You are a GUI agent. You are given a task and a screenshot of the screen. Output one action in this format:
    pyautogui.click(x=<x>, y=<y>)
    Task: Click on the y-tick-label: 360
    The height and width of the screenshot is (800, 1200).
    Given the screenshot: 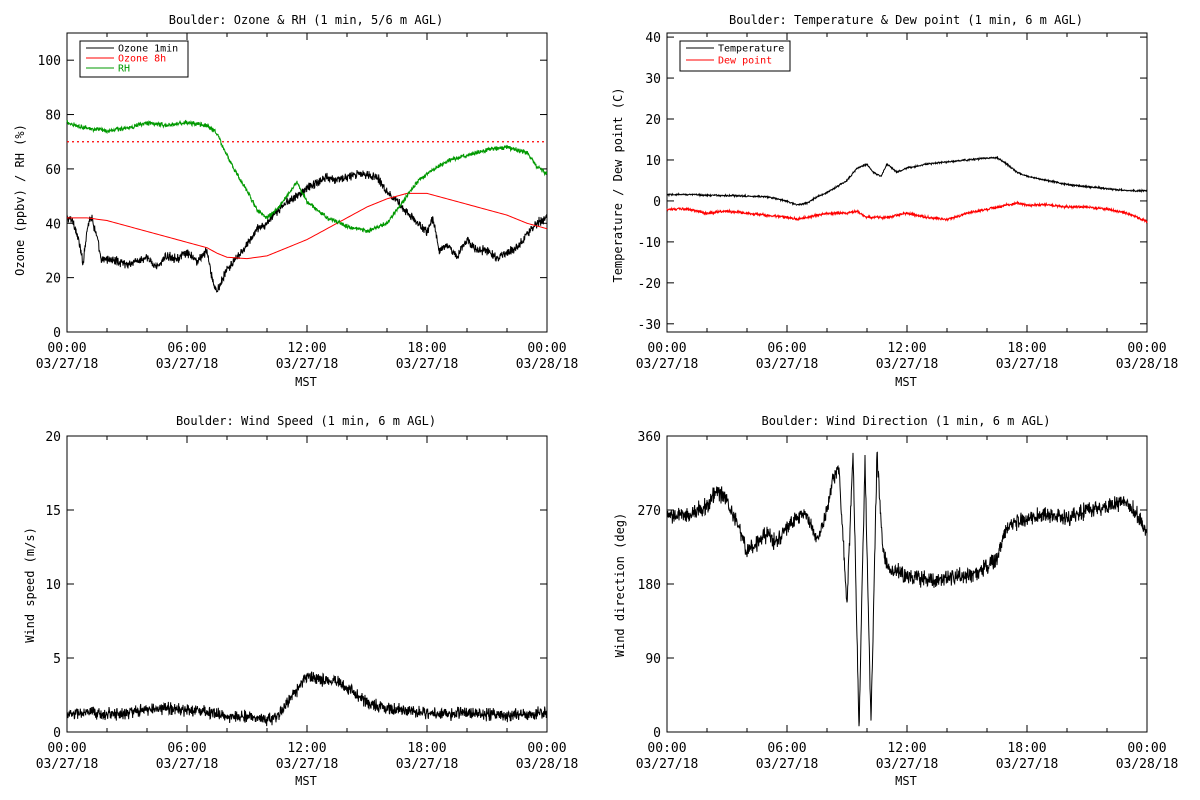 What is the action you would take?
    pyautogui.click(x=649, y=437)
    